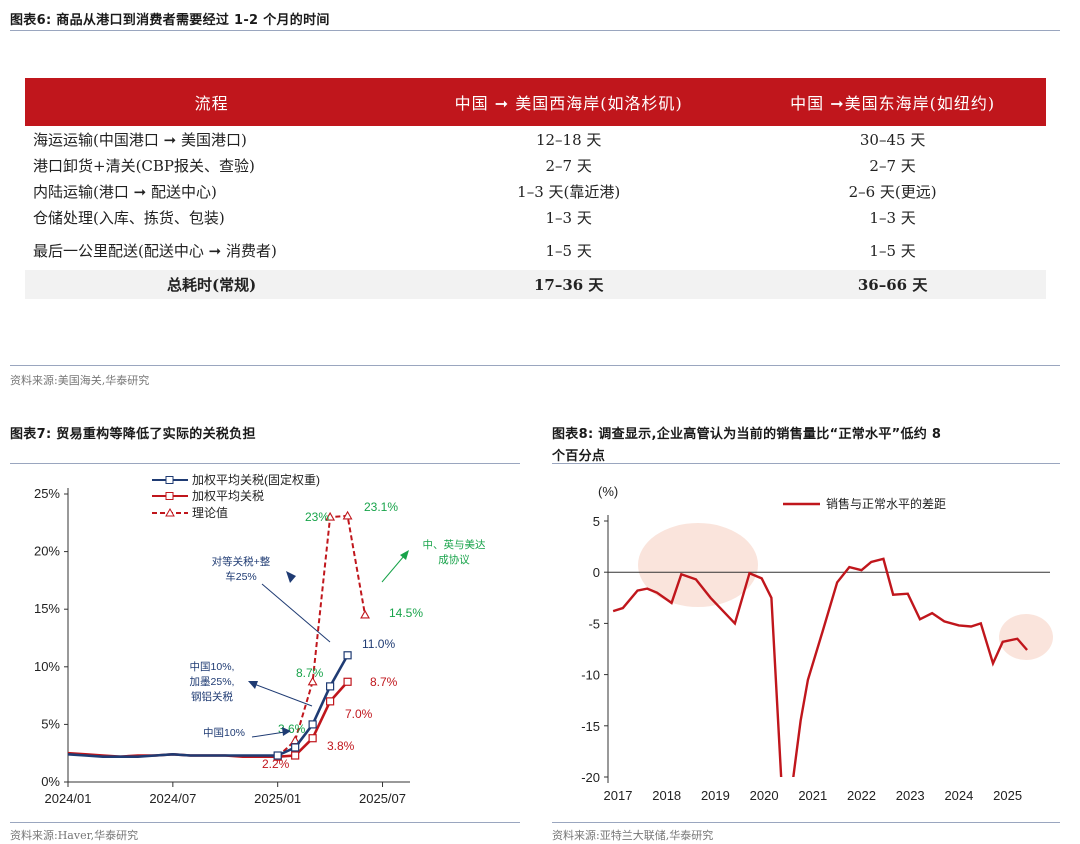 Image resolution: width=1080 pixels, height=844 pixels. What do you see at coordinates (892, 139) in the screenshot?
I see `row-east-days: 30–45 天` at bounding box center [892, 139].